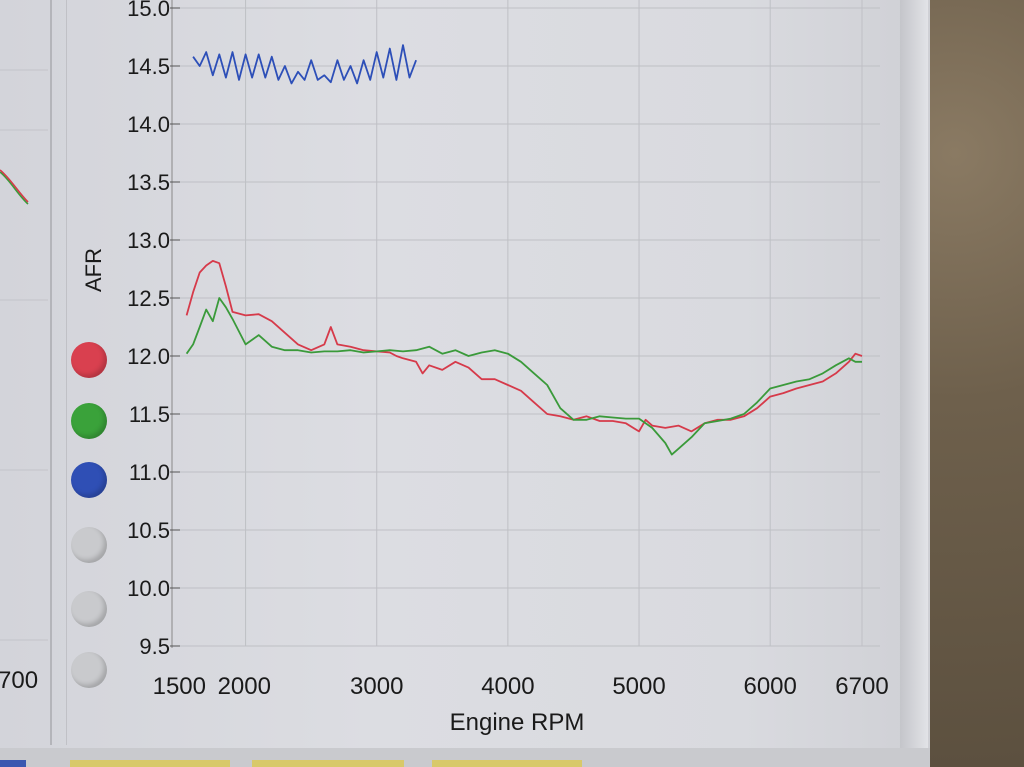 Image resolution: width=1024 pixels, height=767 pixels. Describe the element at coordinates (93, 270) in the screenshot. I see `y-axis-label: AFR` at that location.